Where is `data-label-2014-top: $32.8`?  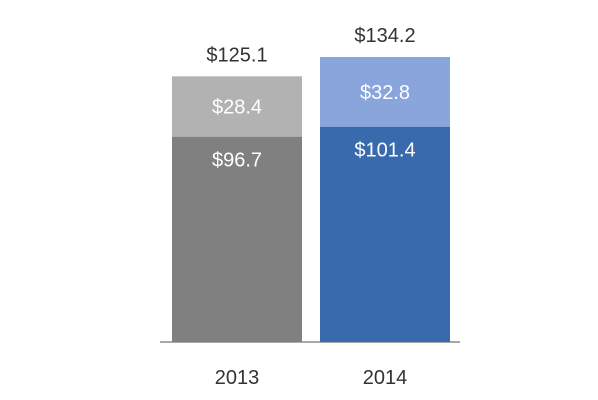 data-label-2014-top: $32.8 is located at coordinates (385, 93).